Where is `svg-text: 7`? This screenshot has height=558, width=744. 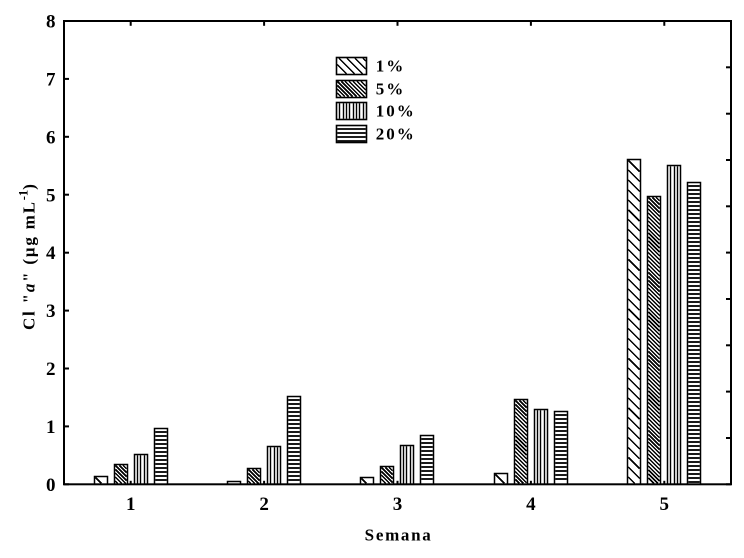 svg-text: 7 is located at coordinates (51, 80).